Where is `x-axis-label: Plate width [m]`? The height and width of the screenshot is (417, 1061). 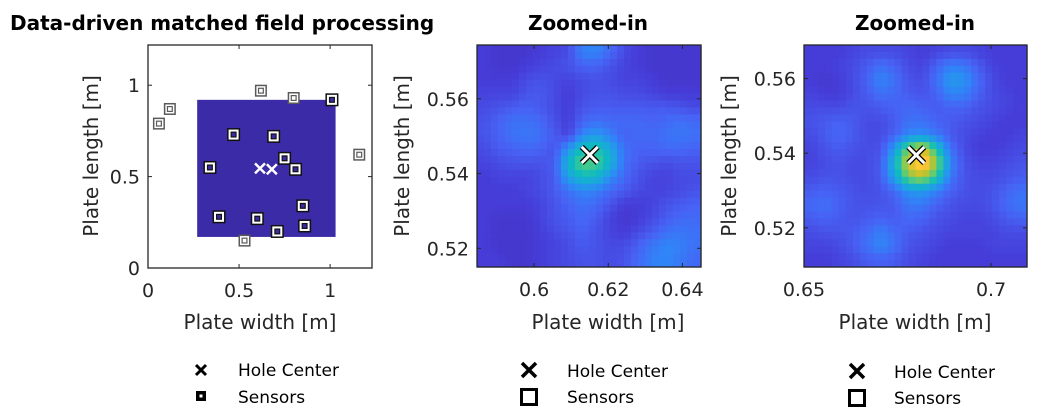
x-axis-label: Plate width [m] is located at coordinates (260, 322).